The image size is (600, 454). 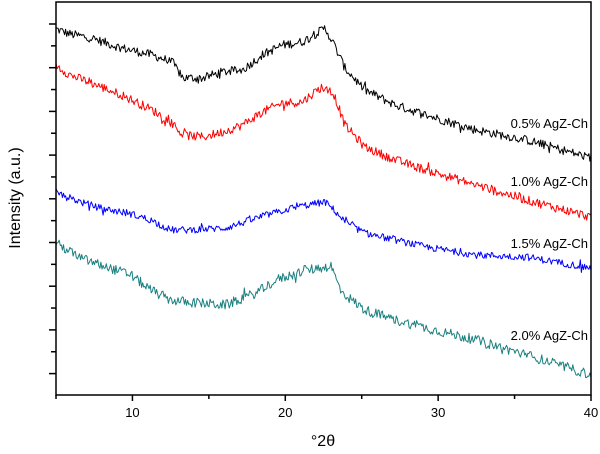 I want to click on x-tick-label: 40, so click(x=591, y=412).